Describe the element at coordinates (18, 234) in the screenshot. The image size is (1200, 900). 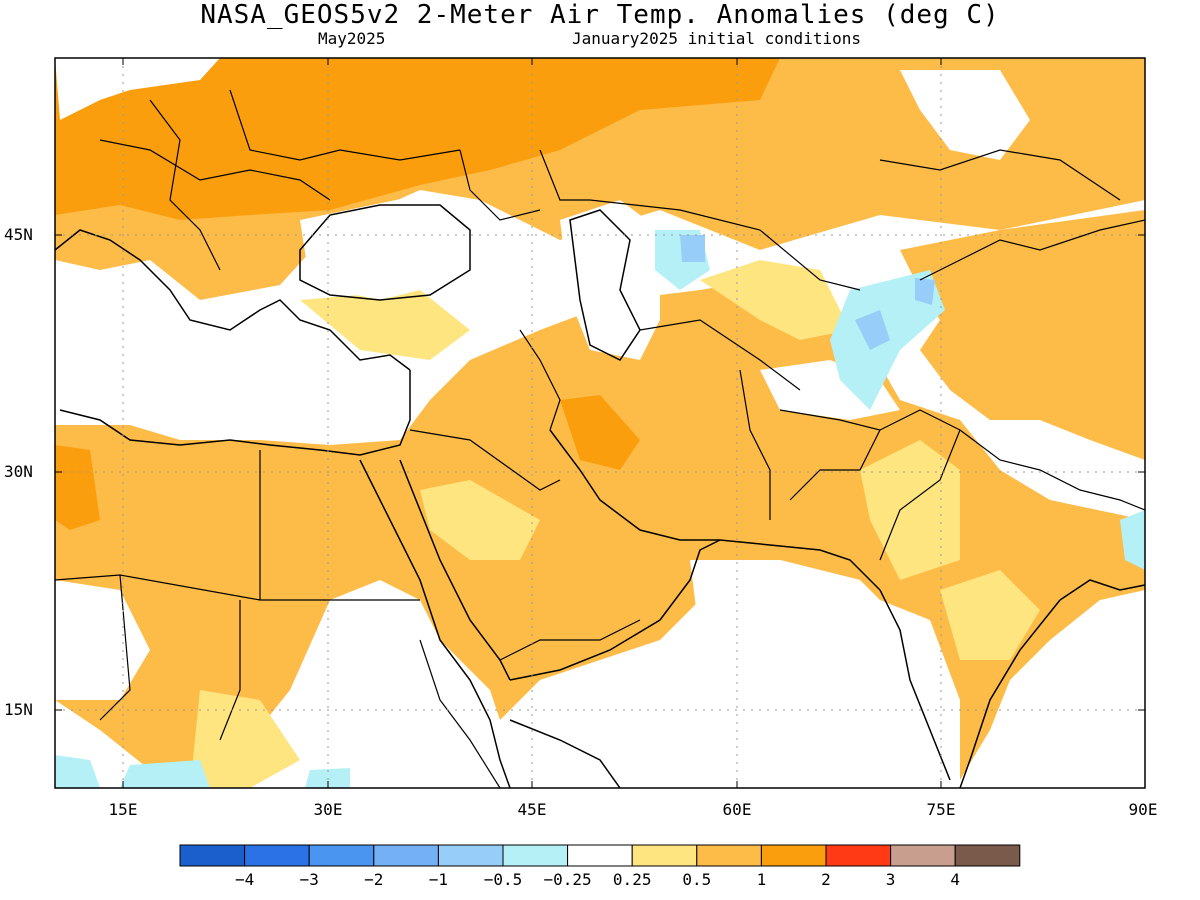
I see `lat-label-45n: 45N` at that location.